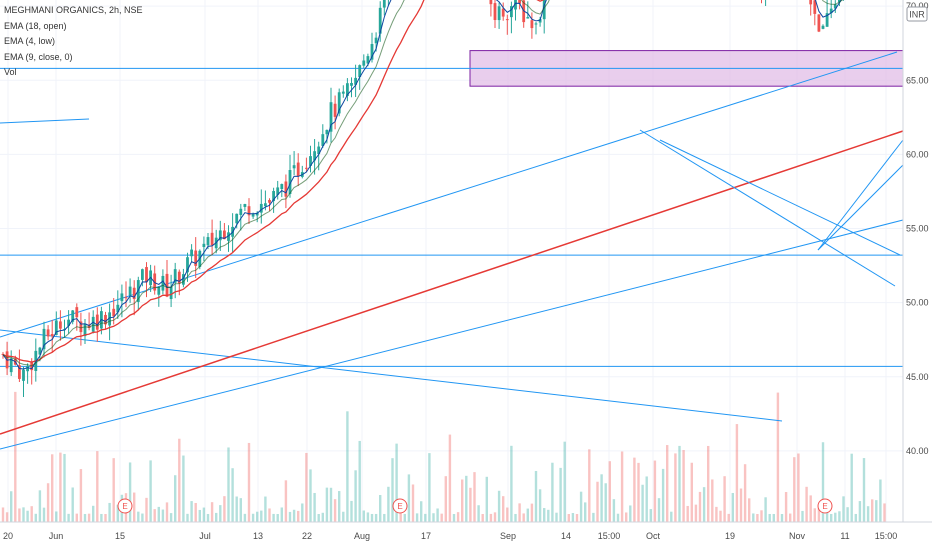 The height and width of the screenshot is (550, 932). Describe the element at coordinates (917, 451) in the screenshot. I see `price-tick-label: 40.00` at that location.